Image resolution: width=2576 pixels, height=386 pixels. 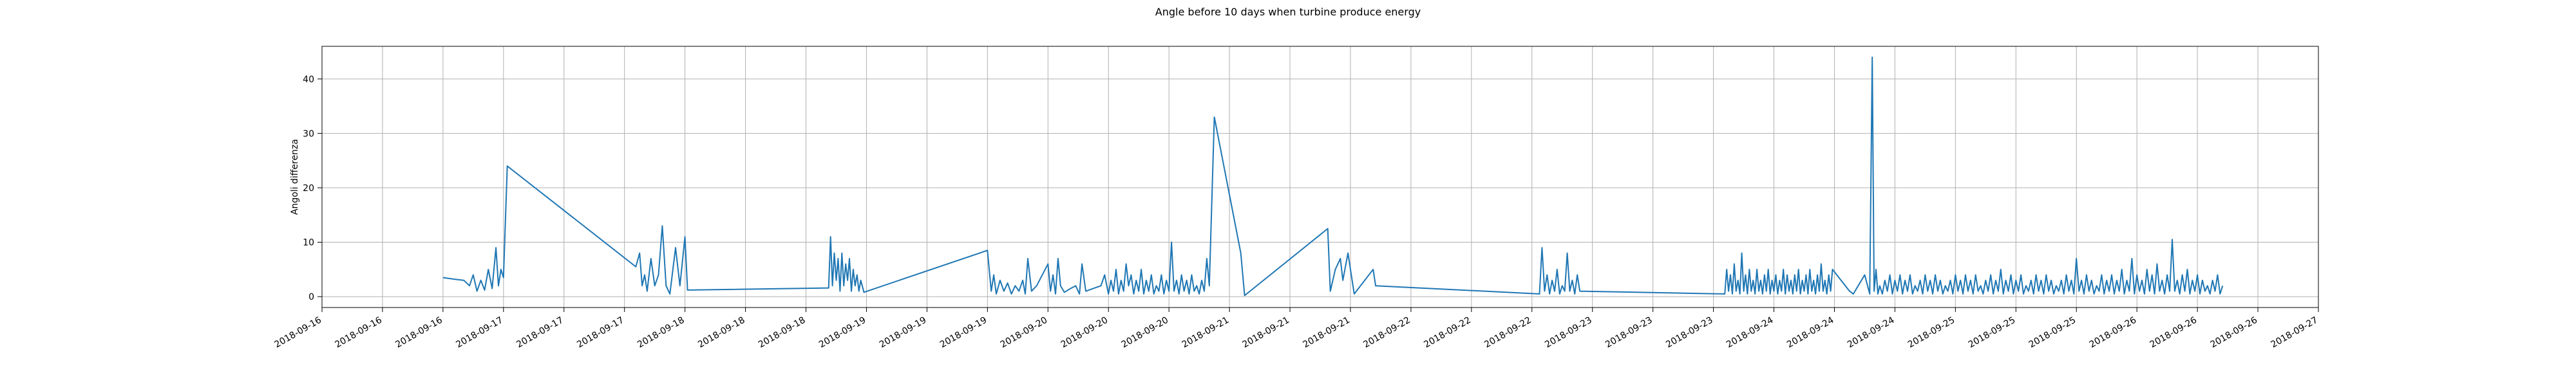 I want to click on y-axis-label: Angoli differenza, so click(x=295, y=177).